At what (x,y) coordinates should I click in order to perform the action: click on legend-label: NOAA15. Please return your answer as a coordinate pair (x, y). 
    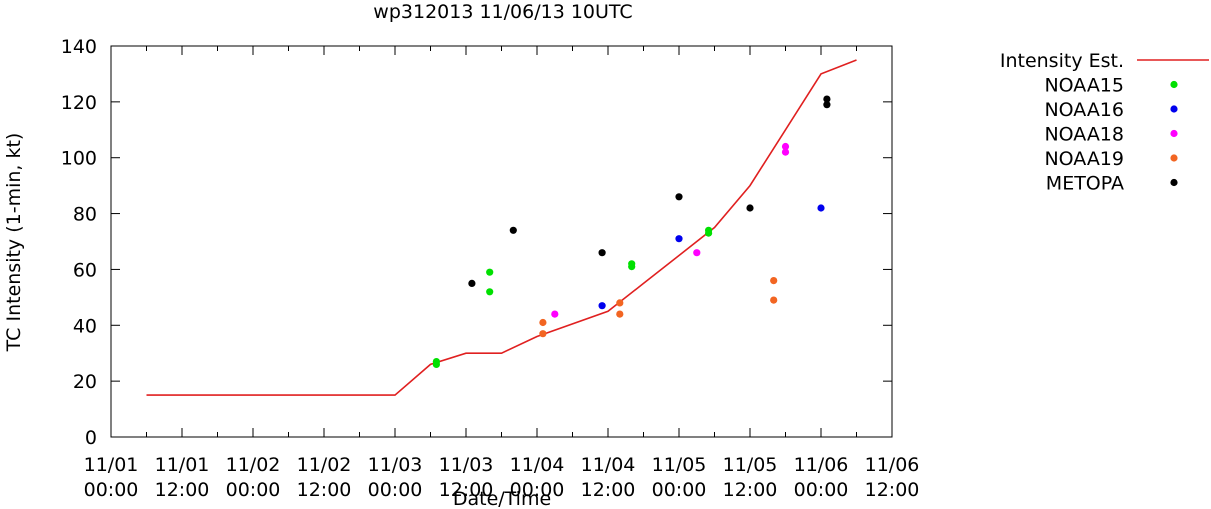
    Looking at the image, I should click on (1084, 86).